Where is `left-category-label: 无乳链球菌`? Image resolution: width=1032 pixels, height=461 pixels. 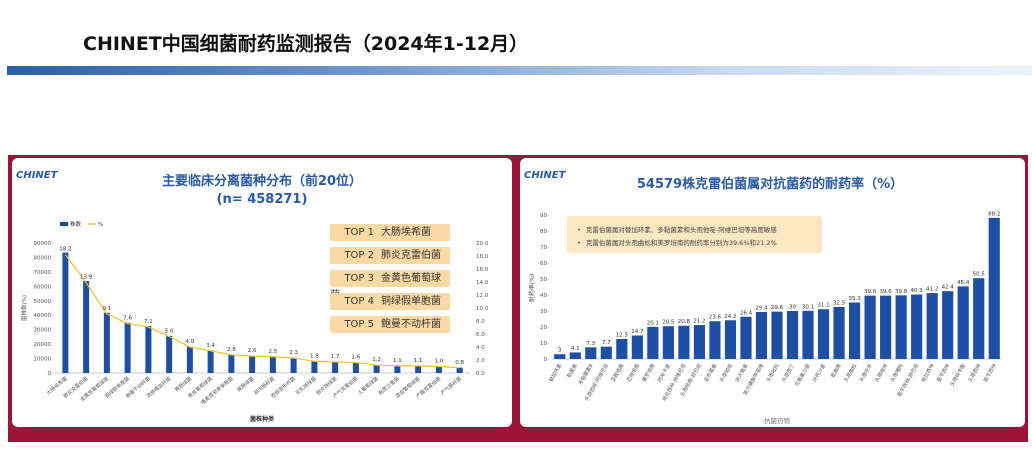 left-category-label: 无乳链球菌 is located at coordinates (306, 385).